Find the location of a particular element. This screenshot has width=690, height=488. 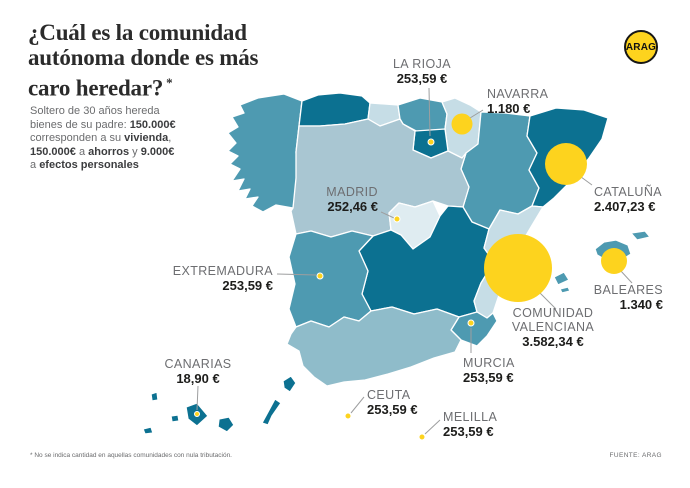

source-credit: FUENTE: ARAG is located at coordinates (635, 455).